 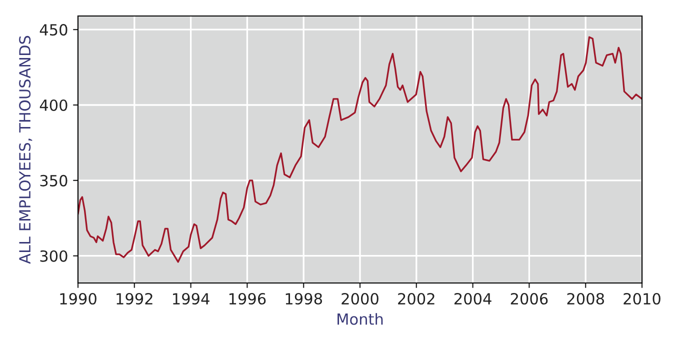 I want to click on x-tick-label: 1992, so click(x=134, y=298).